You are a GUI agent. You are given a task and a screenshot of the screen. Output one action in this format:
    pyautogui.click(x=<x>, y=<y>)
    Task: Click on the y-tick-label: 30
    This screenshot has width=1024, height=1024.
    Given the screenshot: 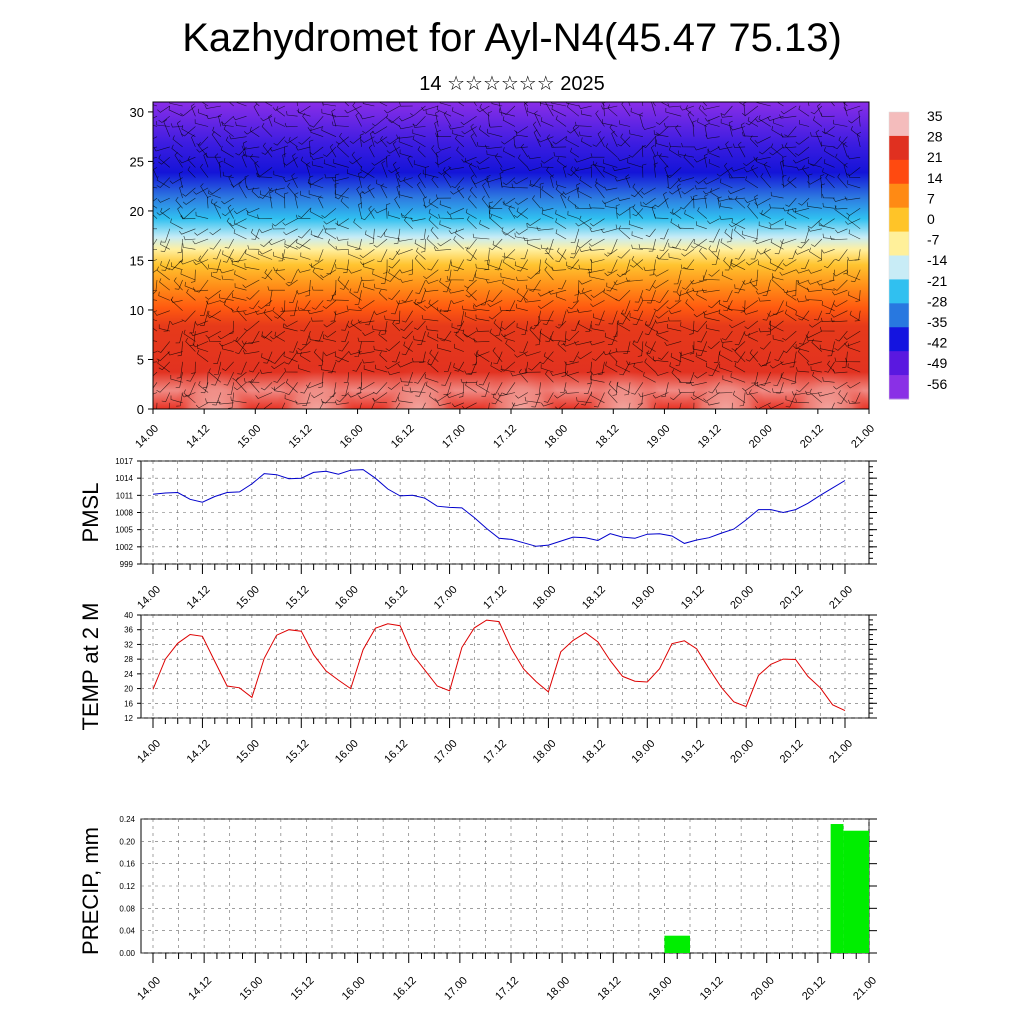 What is the action you would take?
    pyautogui.click(x=137, y=112)
    